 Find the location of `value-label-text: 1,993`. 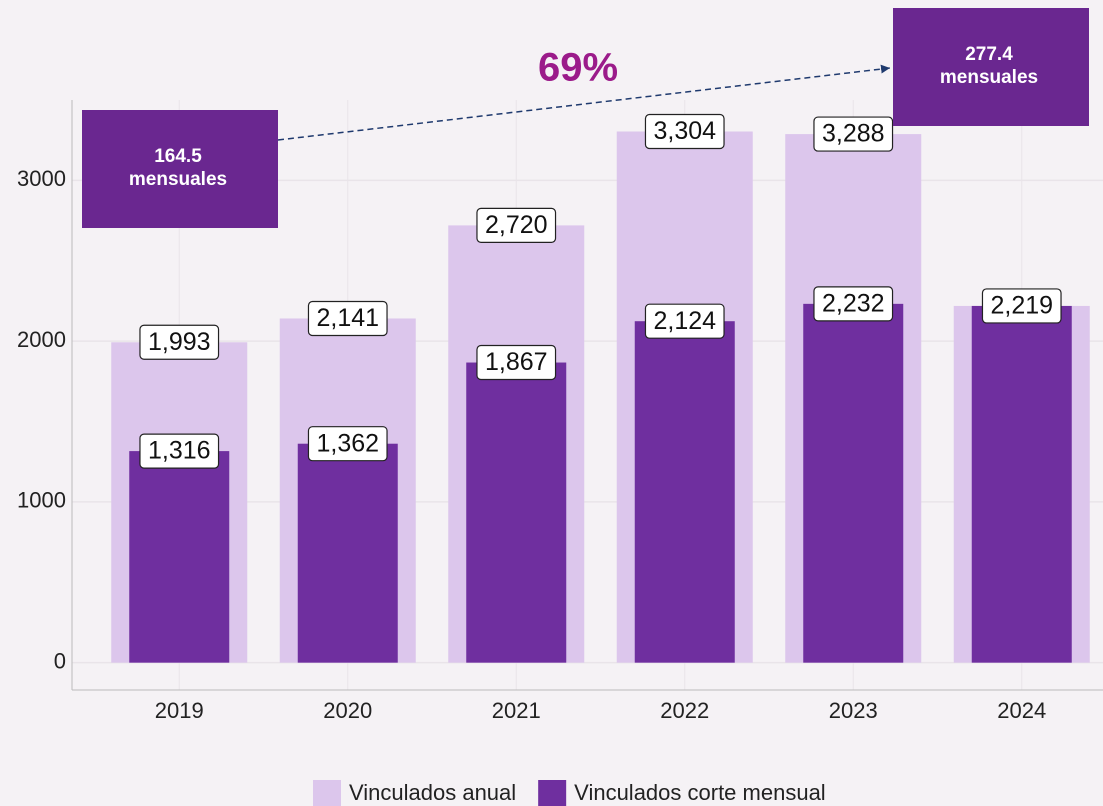

value-label-text: 1,993 is located at coordinates (179, 342).